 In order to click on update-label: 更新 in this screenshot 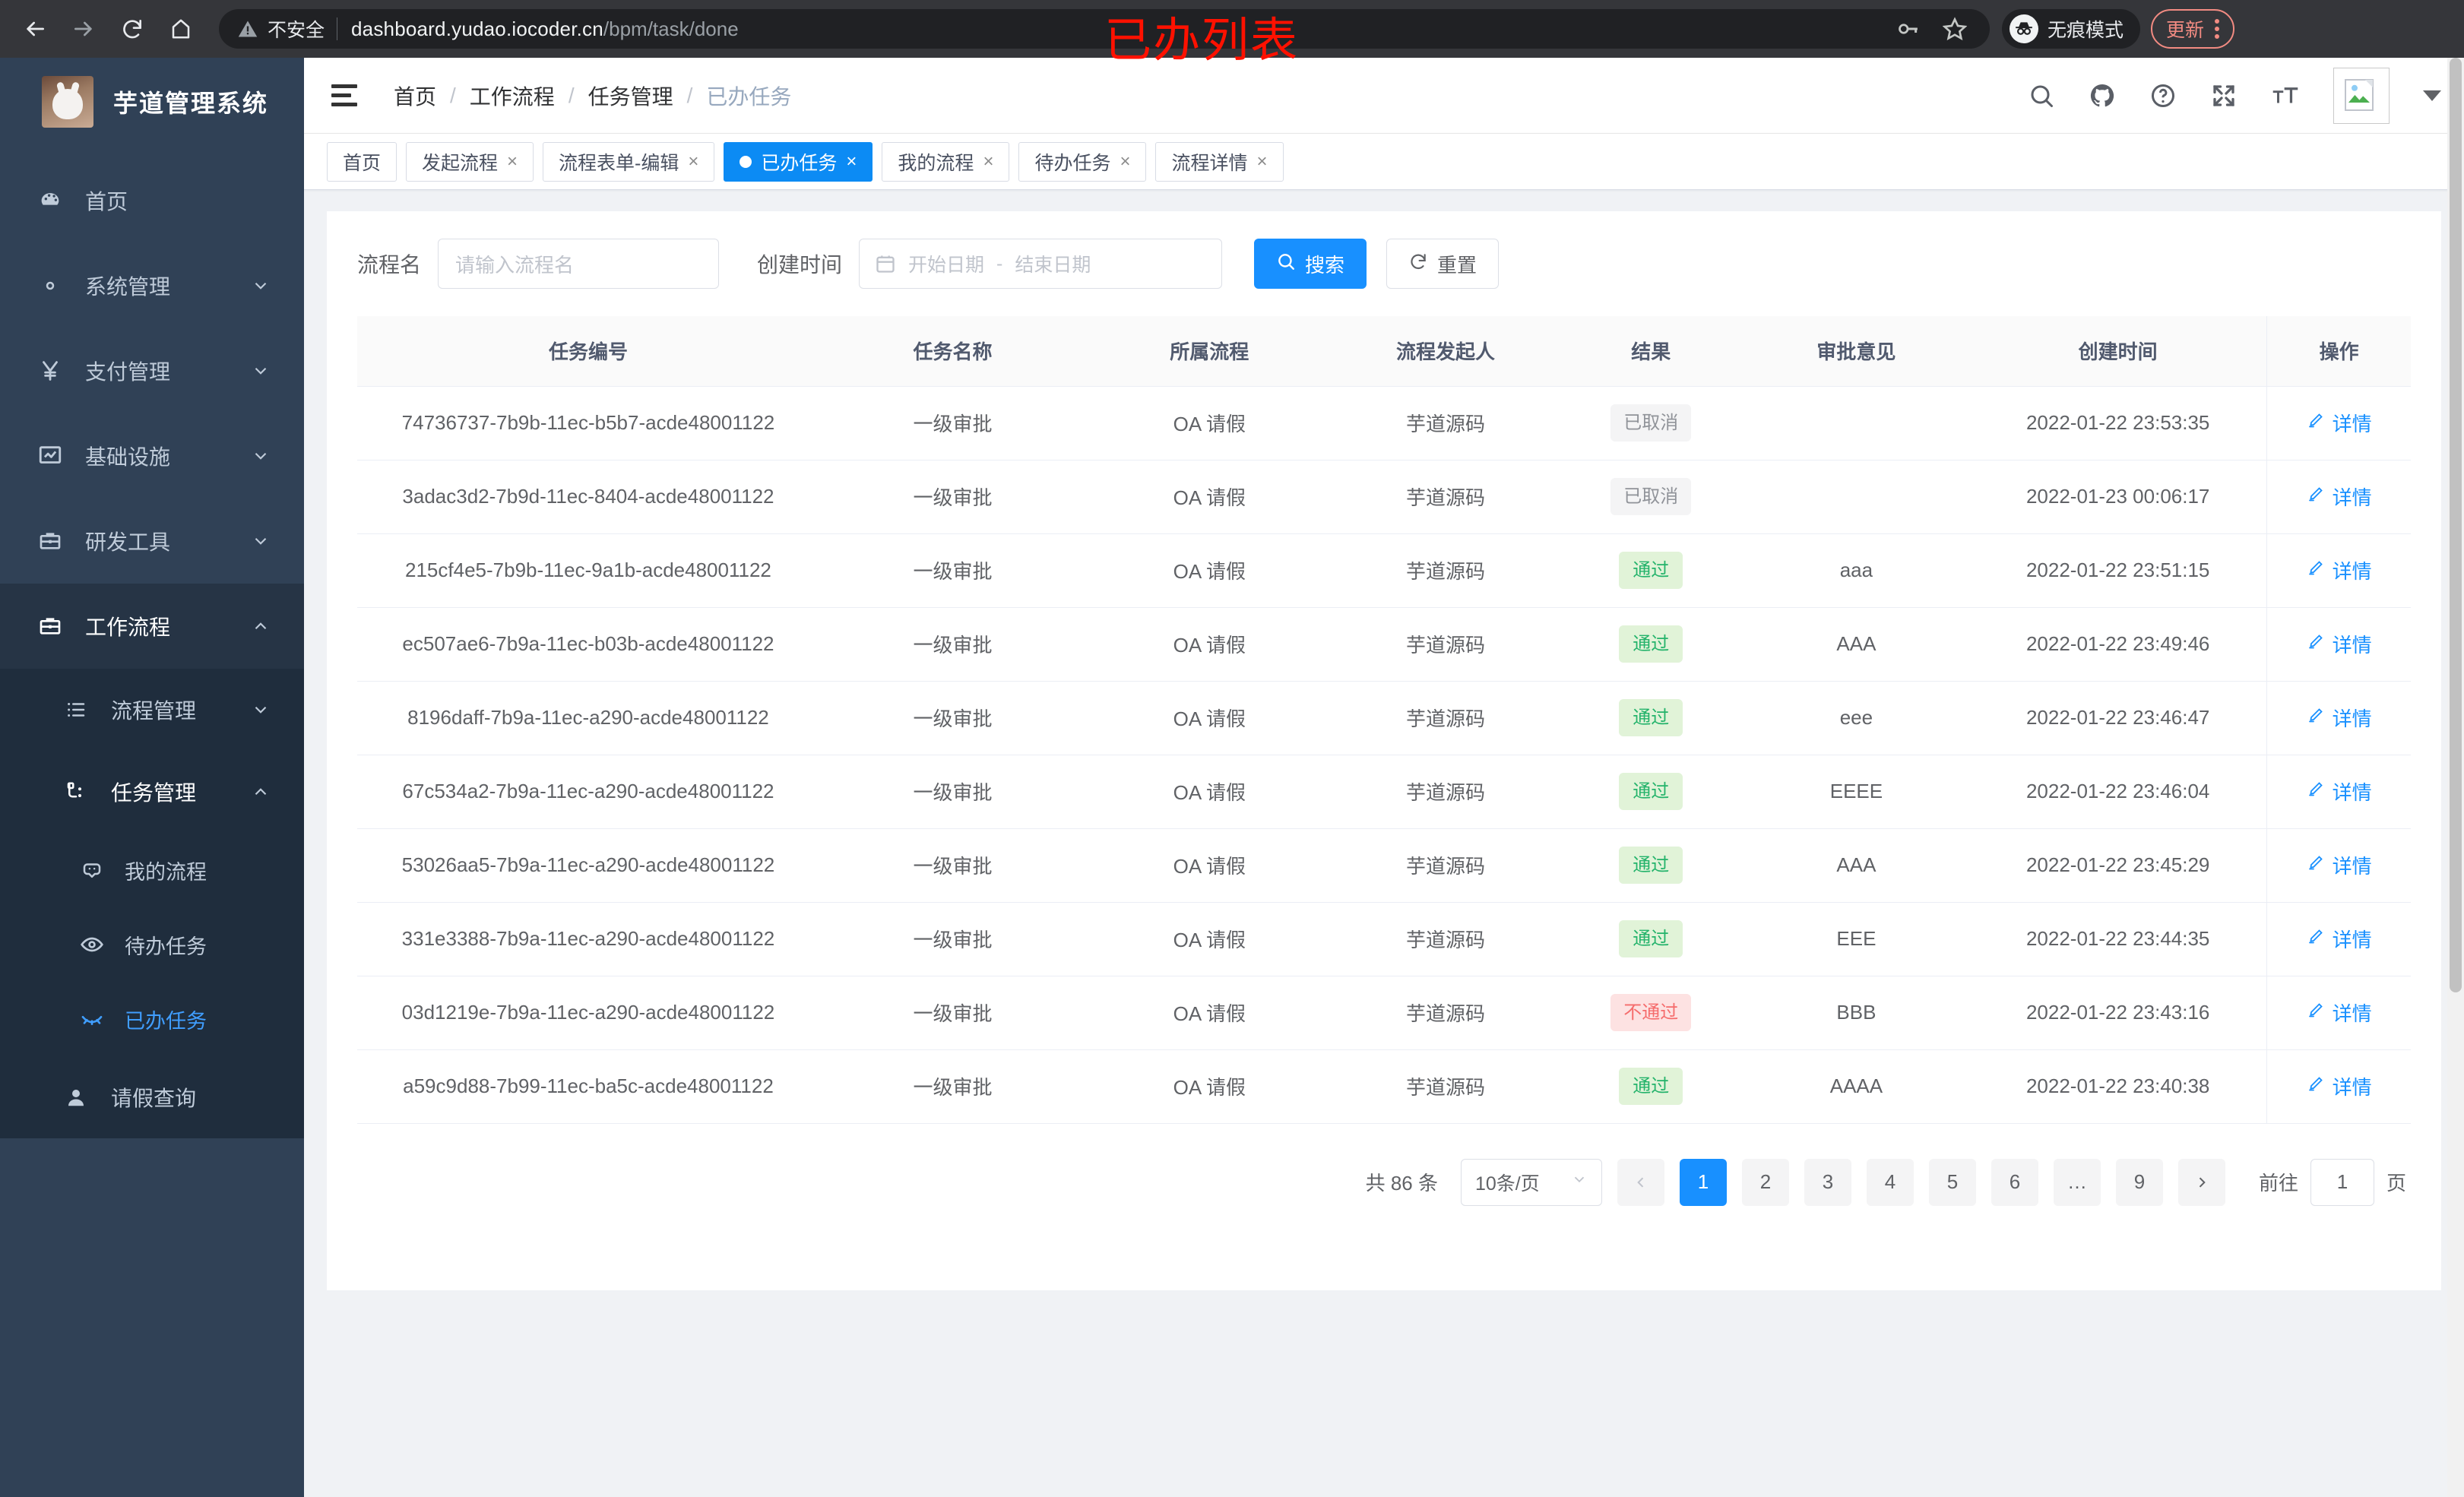, I will do `click(2185, 30)`.